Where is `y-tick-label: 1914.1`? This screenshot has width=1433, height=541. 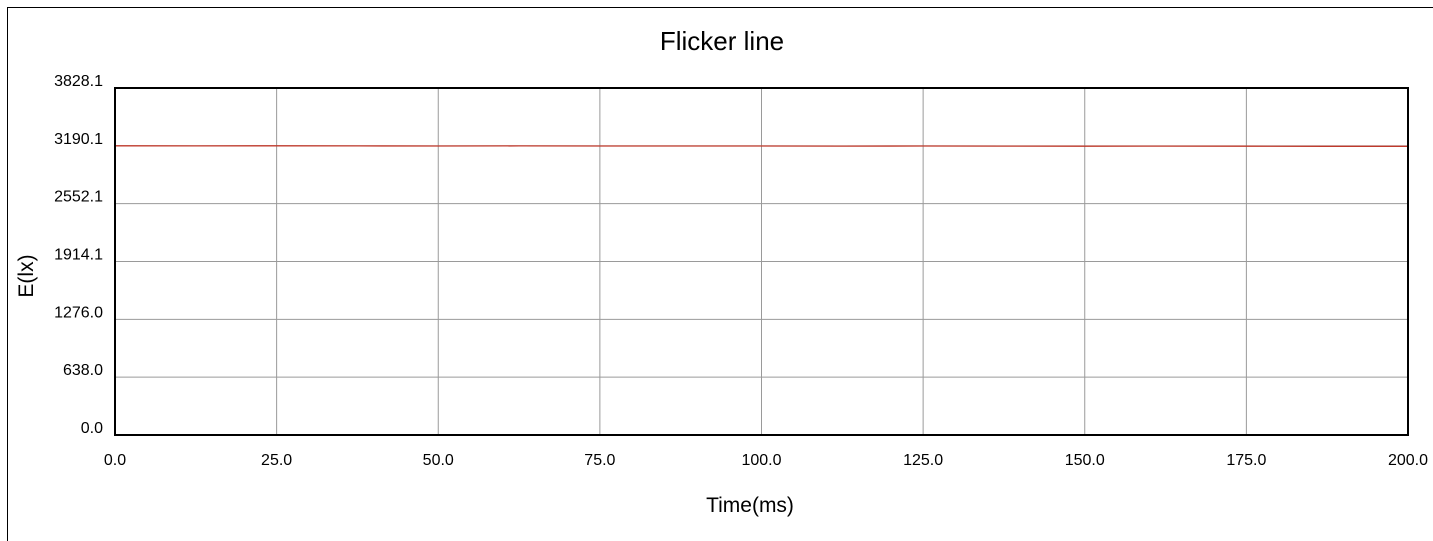
y-tick-label: 1914.1 is located at coordinates (78, 254).